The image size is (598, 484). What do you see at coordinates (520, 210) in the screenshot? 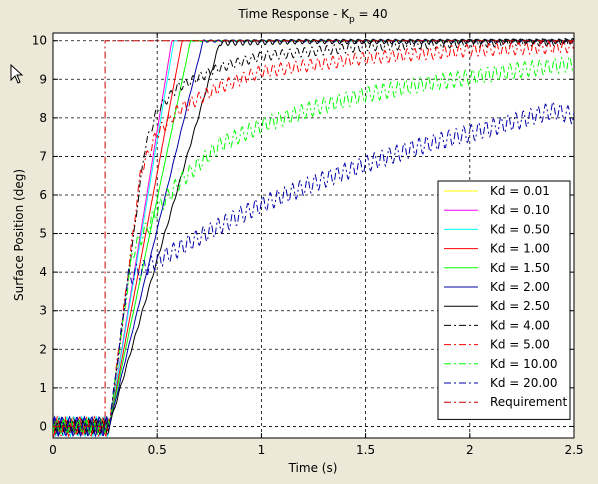
I see `legend-entry-label: Kd = 0.10` at bounding box center [520, 210].